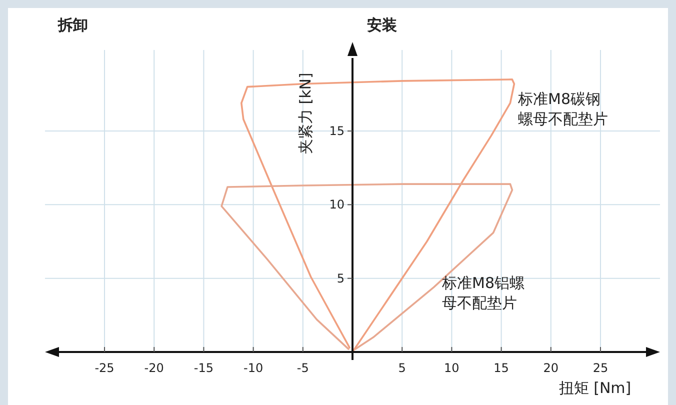 The width and height of the screenshot is (676, 405). Describe the element at coordinates (600, 368) in the screenshot. I see `x-tick-label: 25` at that location.